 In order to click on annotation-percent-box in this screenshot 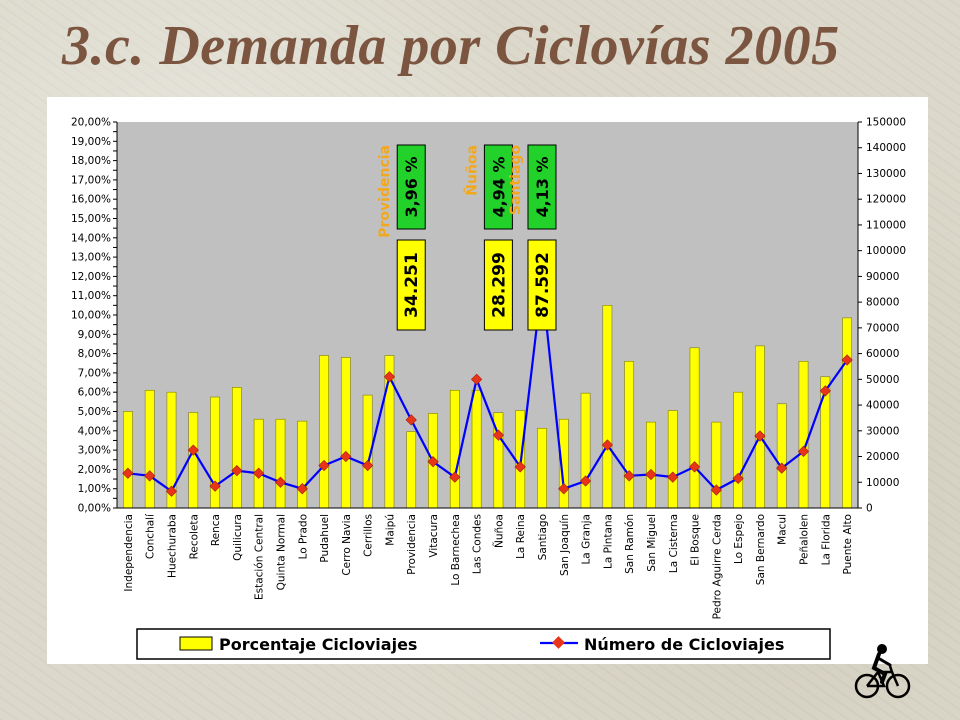, I will do `click(498, 187)`.